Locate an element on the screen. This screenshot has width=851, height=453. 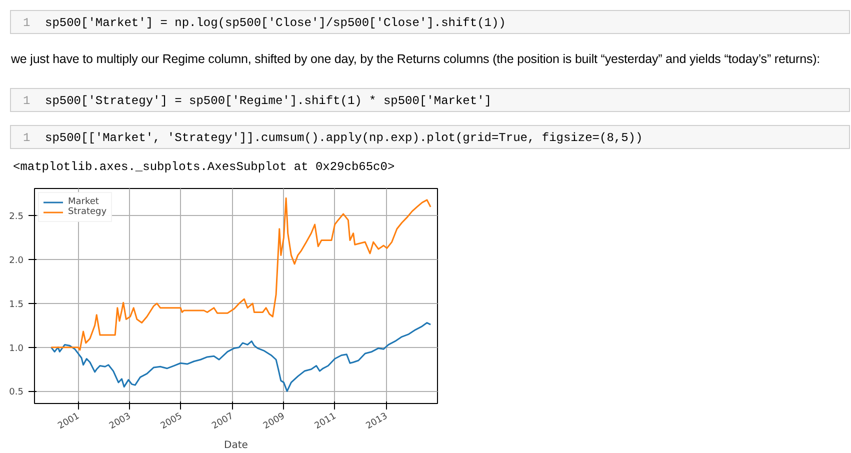
text: we just have to multiply our Regime column, shifted by one day, by the Returns columns (the position is built “yesterday” and yields “today’s” returns): is located at coordinates (415, 59).